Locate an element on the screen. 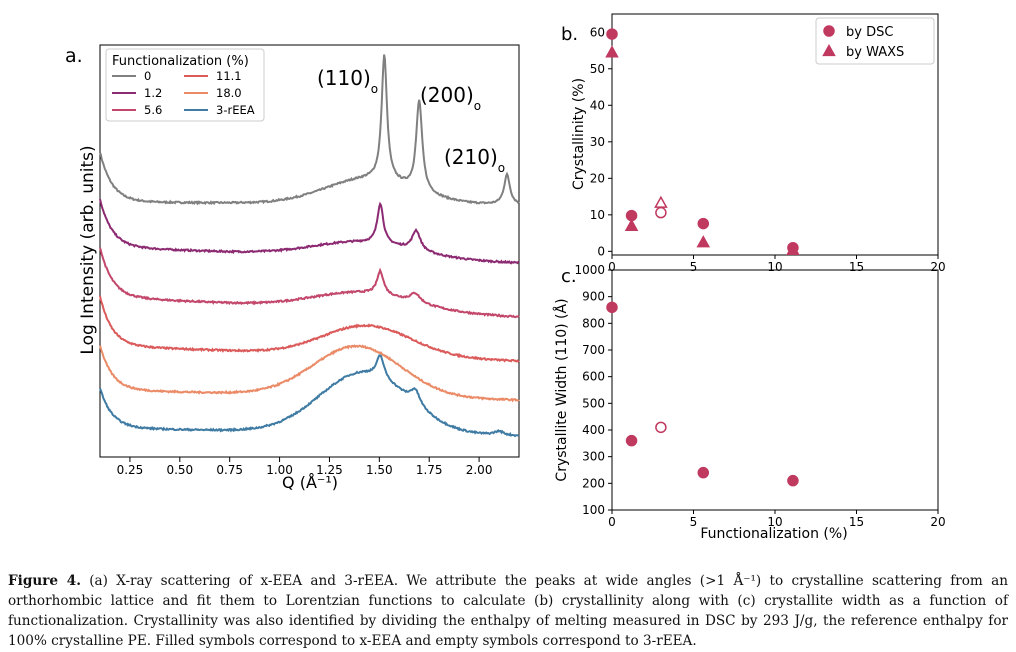  panel-c-y-axis-label: Crystallite Width (110) (Å) is located at coordinates (561, 389).